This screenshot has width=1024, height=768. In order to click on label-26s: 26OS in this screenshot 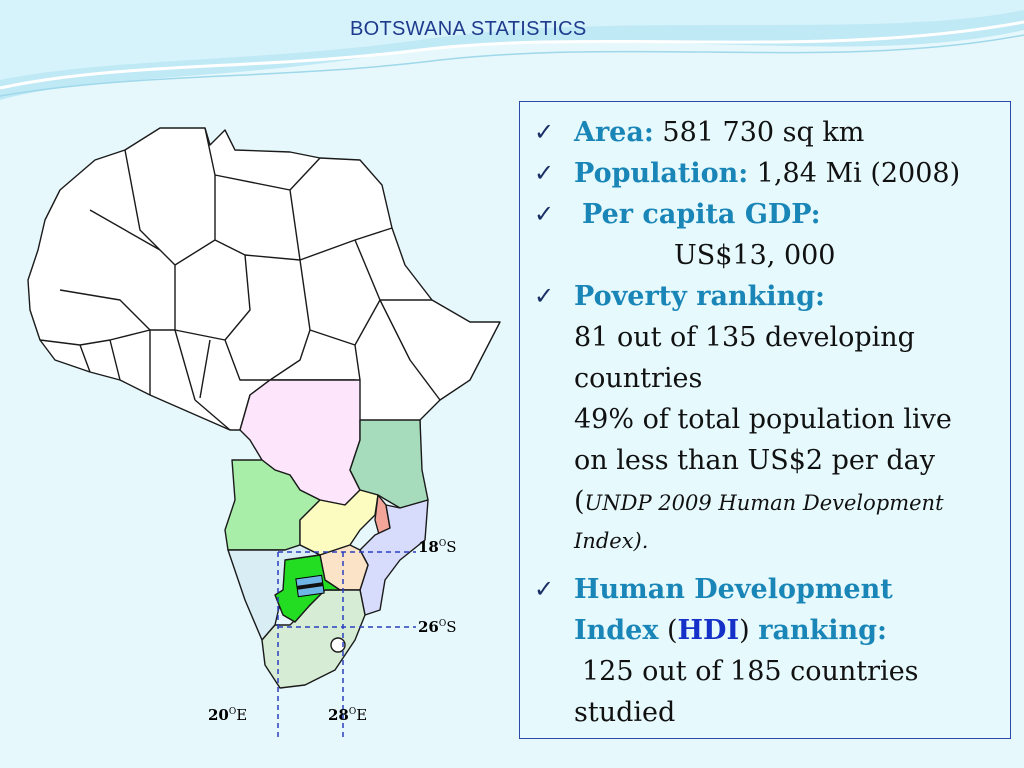, I will do `click(437, 627)`.